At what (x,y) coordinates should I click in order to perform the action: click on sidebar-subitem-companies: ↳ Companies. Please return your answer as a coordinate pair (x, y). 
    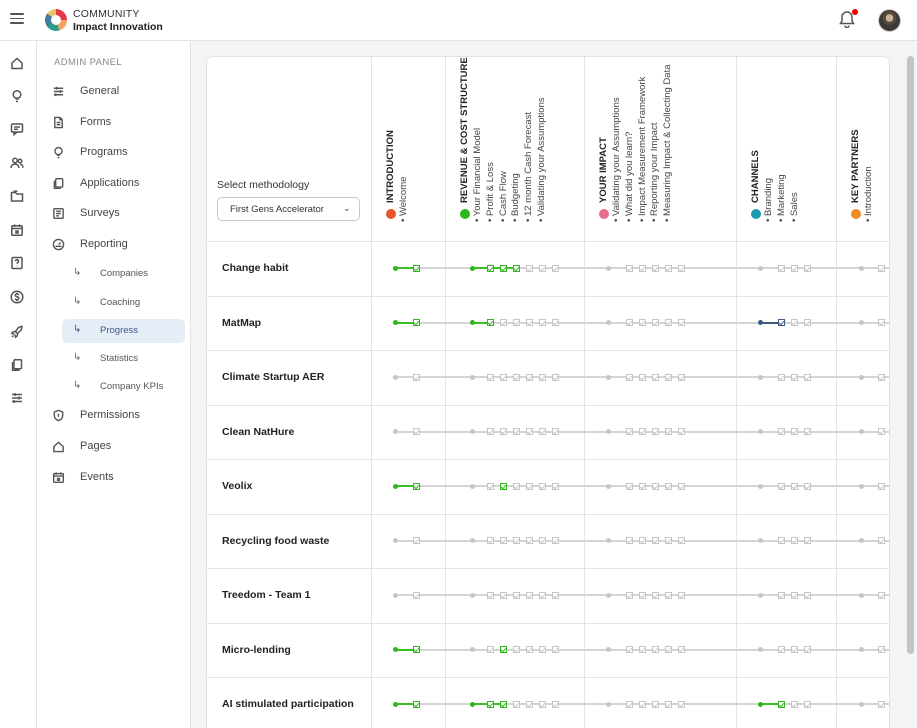
    Looking at the image, I should click on (123, 274).